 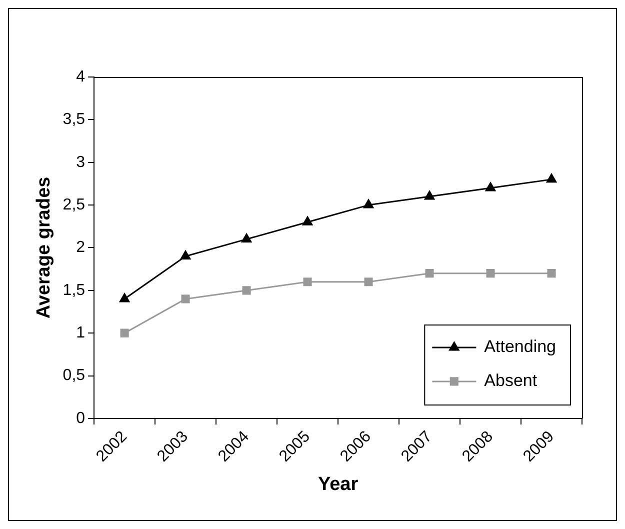 What do you see at coordinates (81, 247) in the screenshot?
I see `y-tick-label: 2` at bounding box center [81, 247].